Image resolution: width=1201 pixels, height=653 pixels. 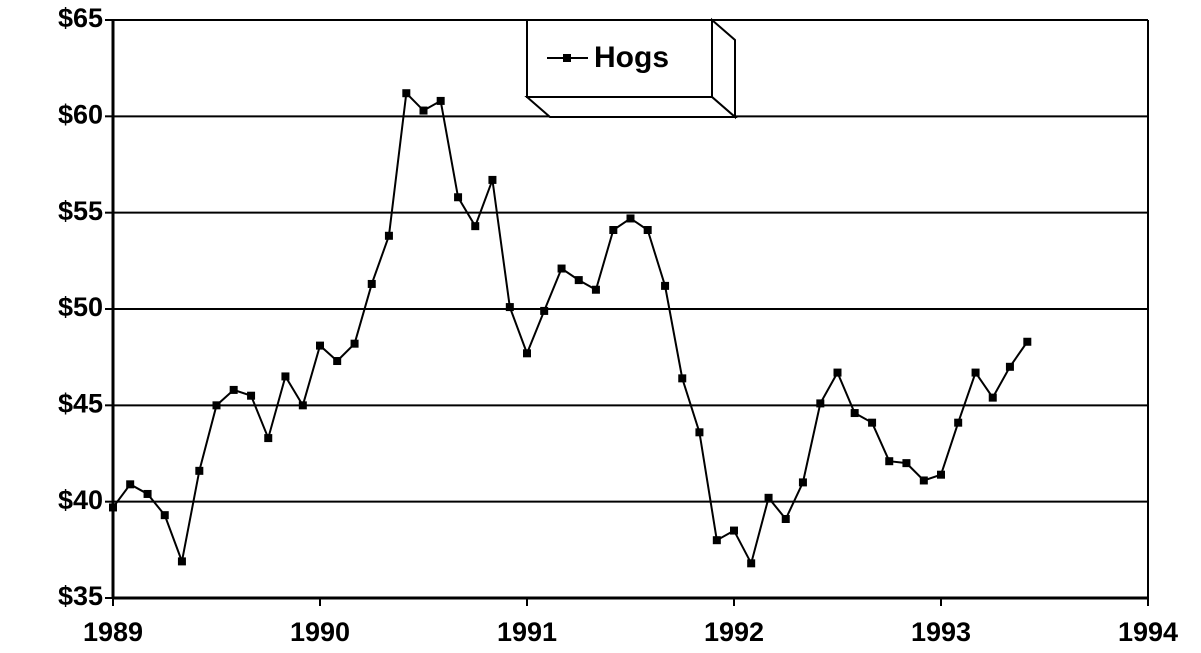 What do you see at coordinates (631, 107) in the screenshot?
I see `legend-bottom` at bounding box center [631, 107].